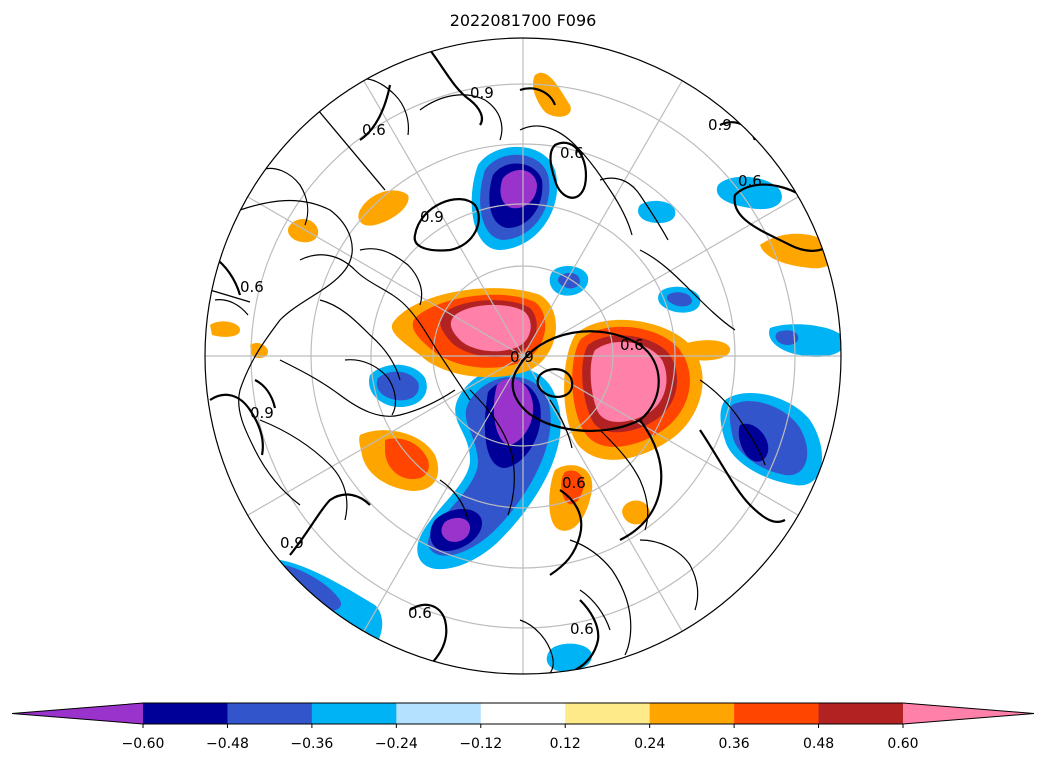  Describe the element at coordinates (787, 337) in the screenshot. I see `negative-anomaly-small-5-mid` at that location.